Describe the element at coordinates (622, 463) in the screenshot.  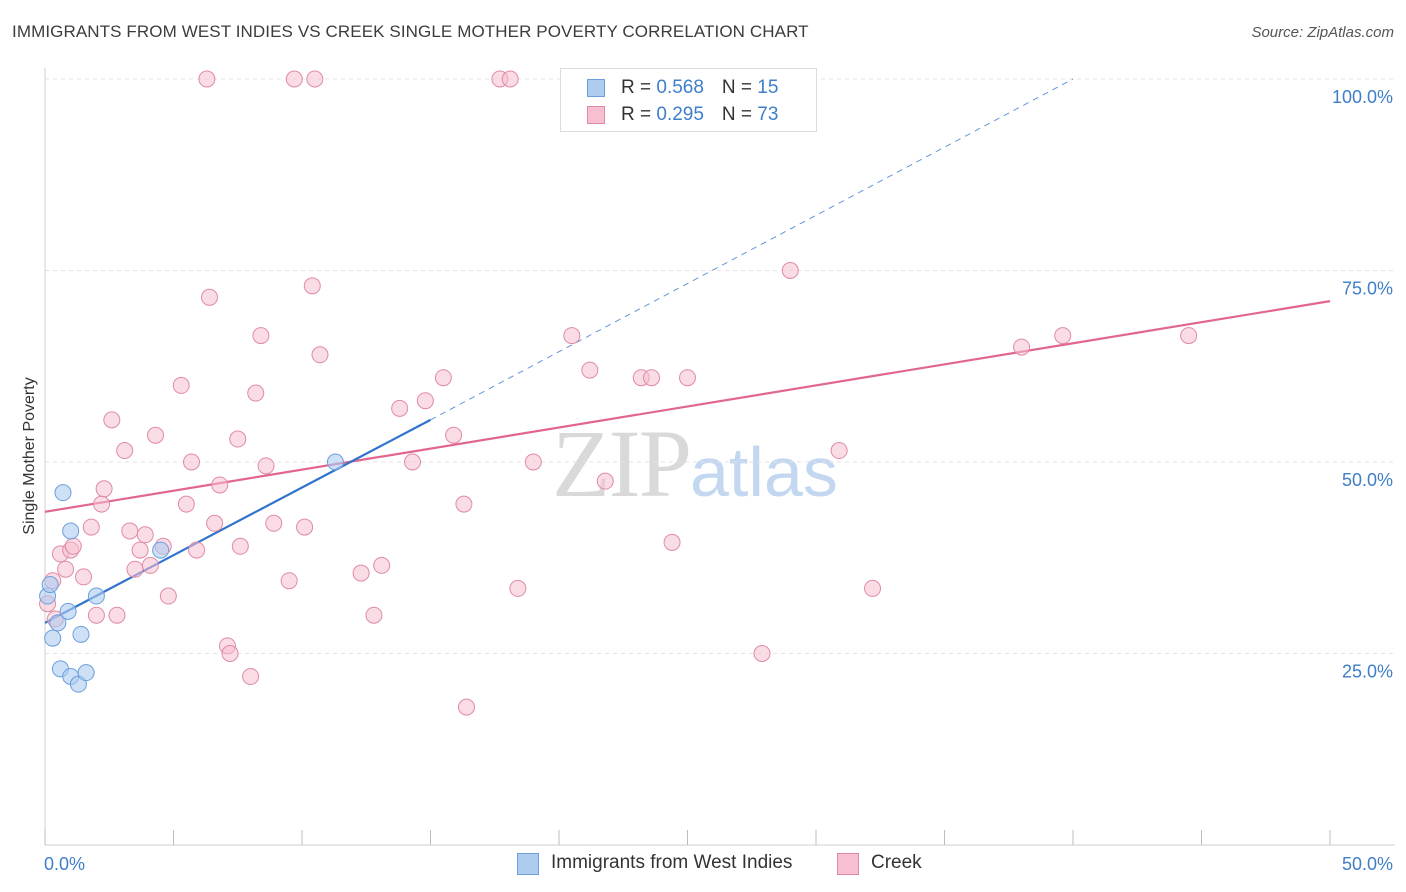
I see `watermark-zip: ZIP` at that location.